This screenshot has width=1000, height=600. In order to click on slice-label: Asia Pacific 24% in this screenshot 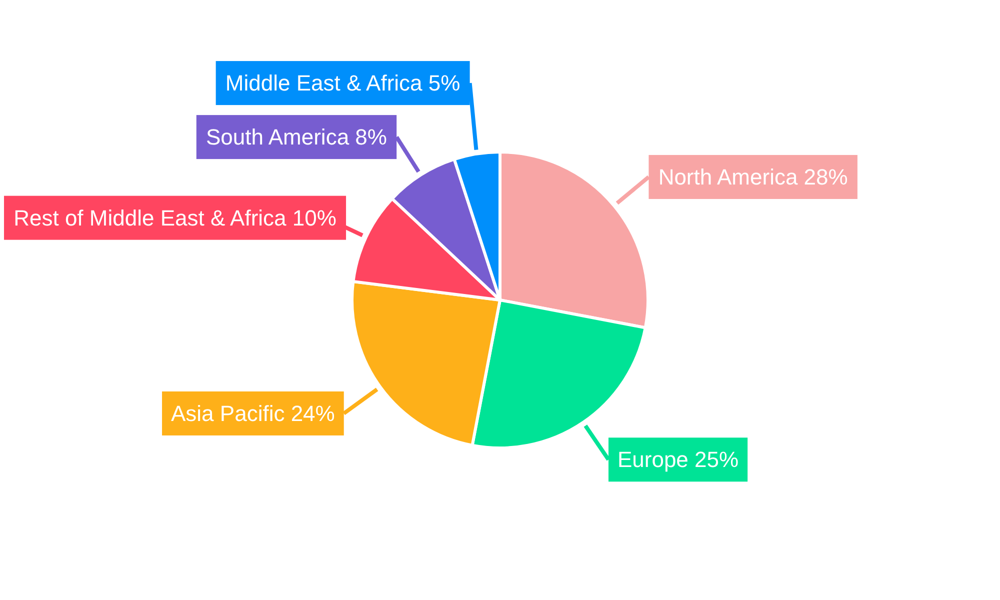, I will do `click(253, 413)`.